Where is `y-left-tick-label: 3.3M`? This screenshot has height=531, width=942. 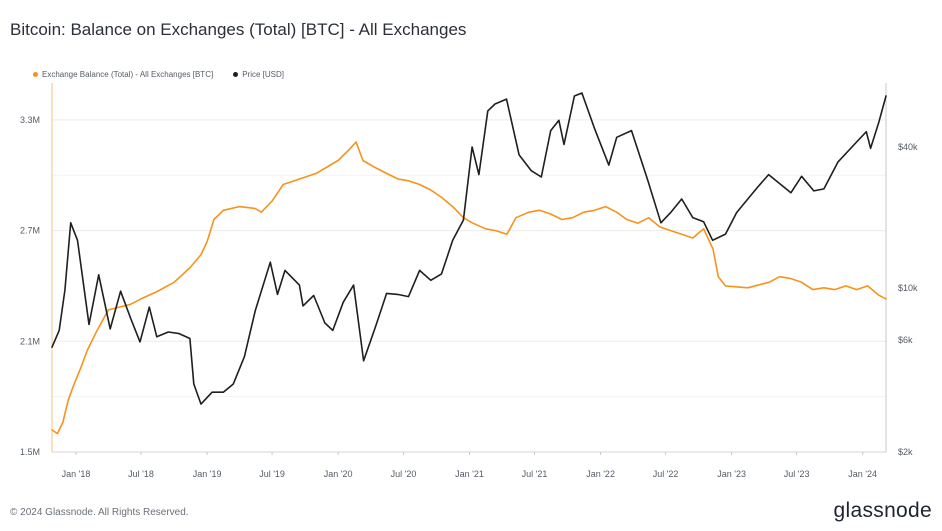 y-left-tick-label: 3.3M is located at coordinates (30, 120).